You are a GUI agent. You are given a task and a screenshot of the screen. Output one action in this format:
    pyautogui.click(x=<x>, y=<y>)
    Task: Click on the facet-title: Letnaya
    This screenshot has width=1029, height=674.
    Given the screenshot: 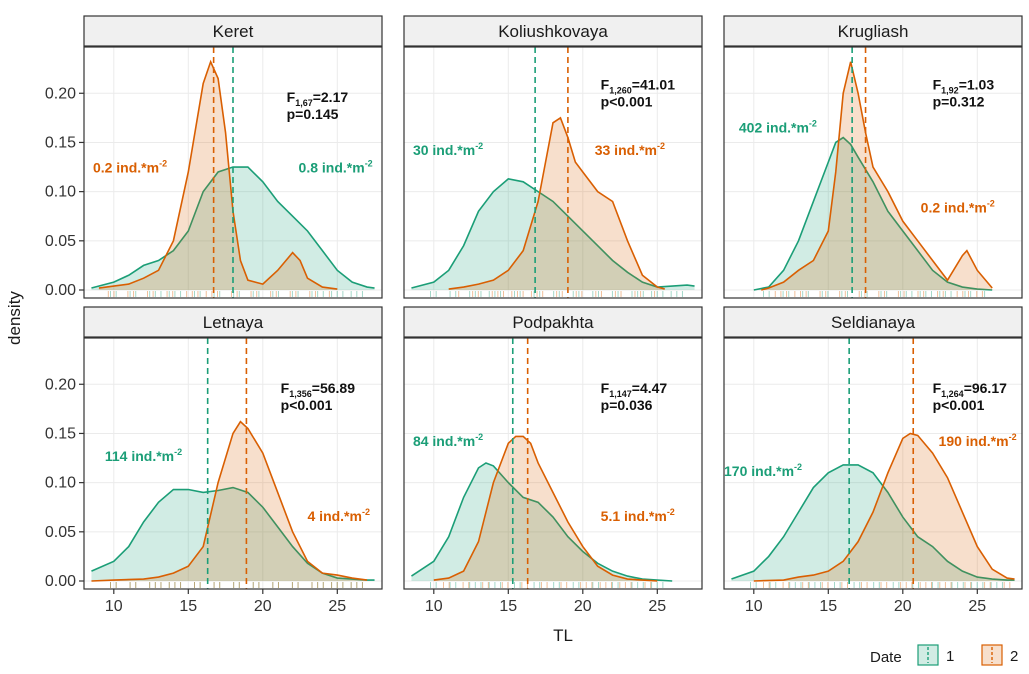 What is the action you would take?
    pyautogui.click(x=233, y=322)
    